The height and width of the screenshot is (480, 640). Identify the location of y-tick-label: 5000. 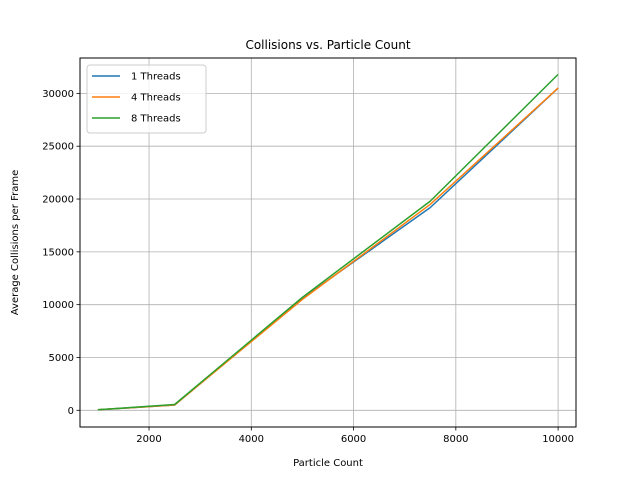
(61, 358).